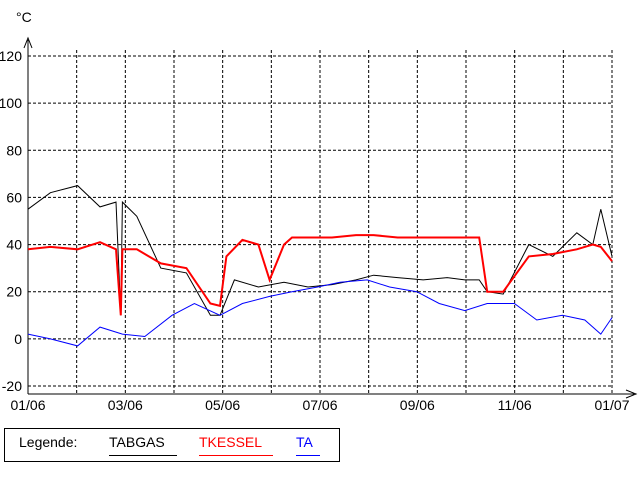 The height and width of the screenshot is (480, 640). Describe the element at coordinates (319, 405) in the screenshot. I see `x-tick-label: 07/06` at that location.